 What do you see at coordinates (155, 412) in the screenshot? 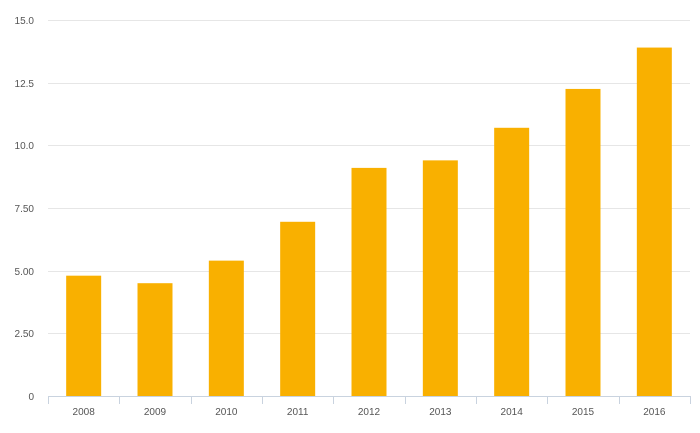
I see `x-tick-label: 2009` at bounding box center [155, 412].